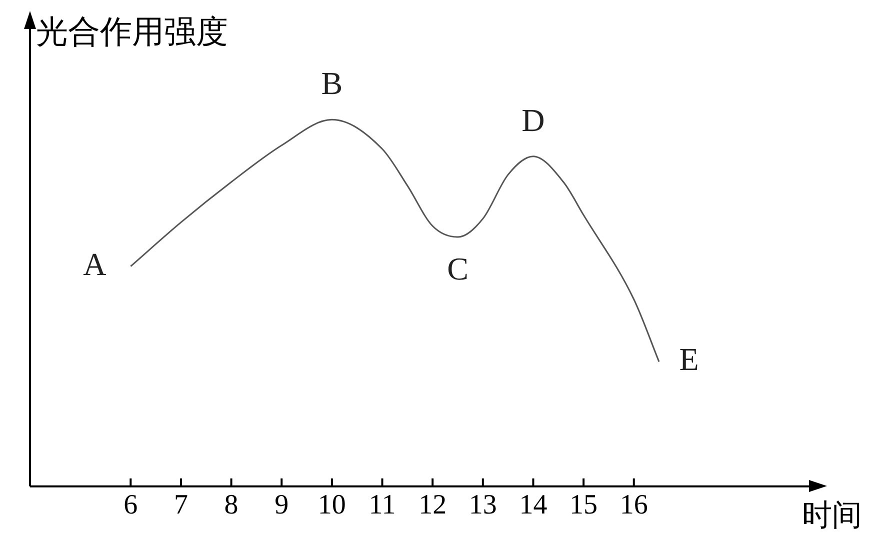  Describe the element at coordinates (132, 31) in the screenshot. I see `y-axis-title: 光合作用强度` at that location.